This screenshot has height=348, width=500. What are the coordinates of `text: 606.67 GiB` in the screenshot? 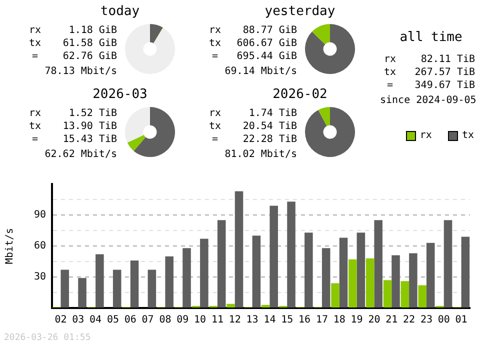 It's located at (266, 43).